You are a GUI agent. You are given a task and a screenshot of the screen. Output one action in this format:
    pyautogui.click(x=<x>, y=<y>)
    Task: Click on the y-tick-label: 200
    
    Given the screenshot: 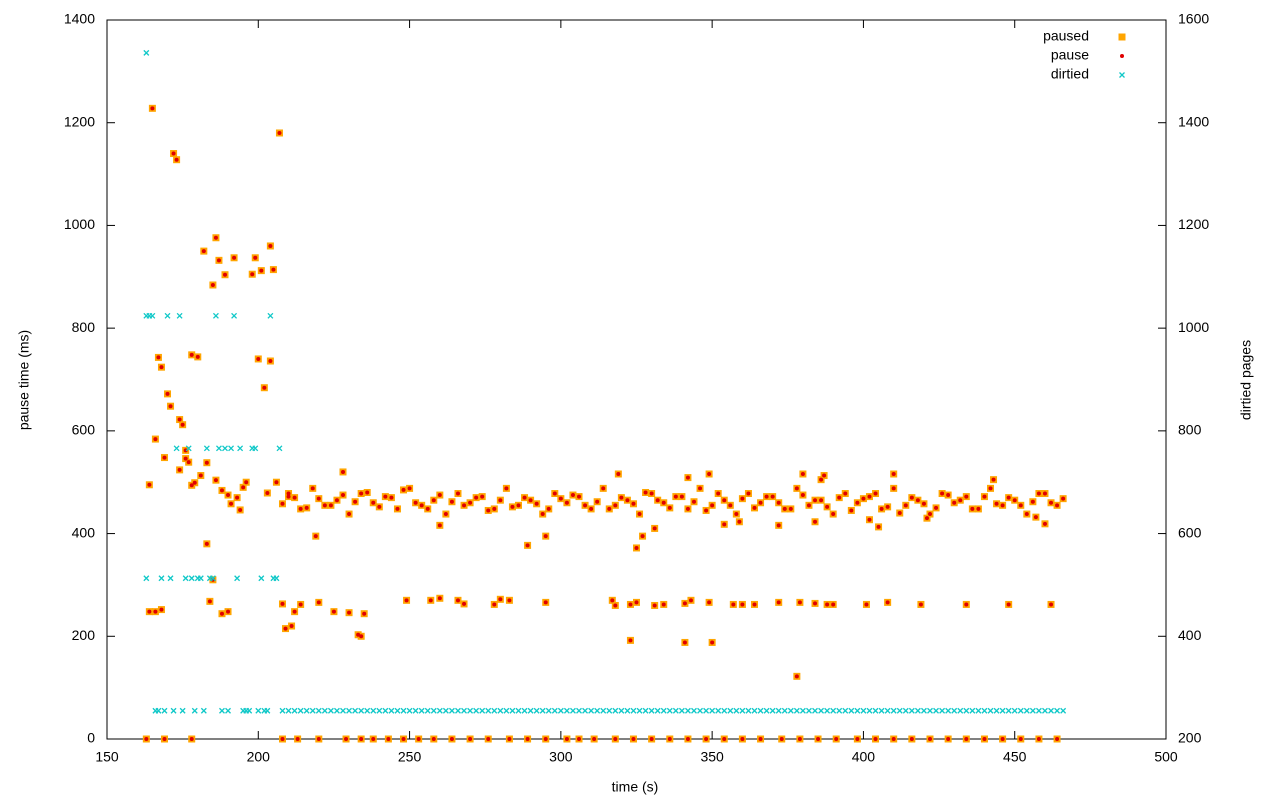 What is the action you would take?
    pyautogui.click(x=84, y=635)
    